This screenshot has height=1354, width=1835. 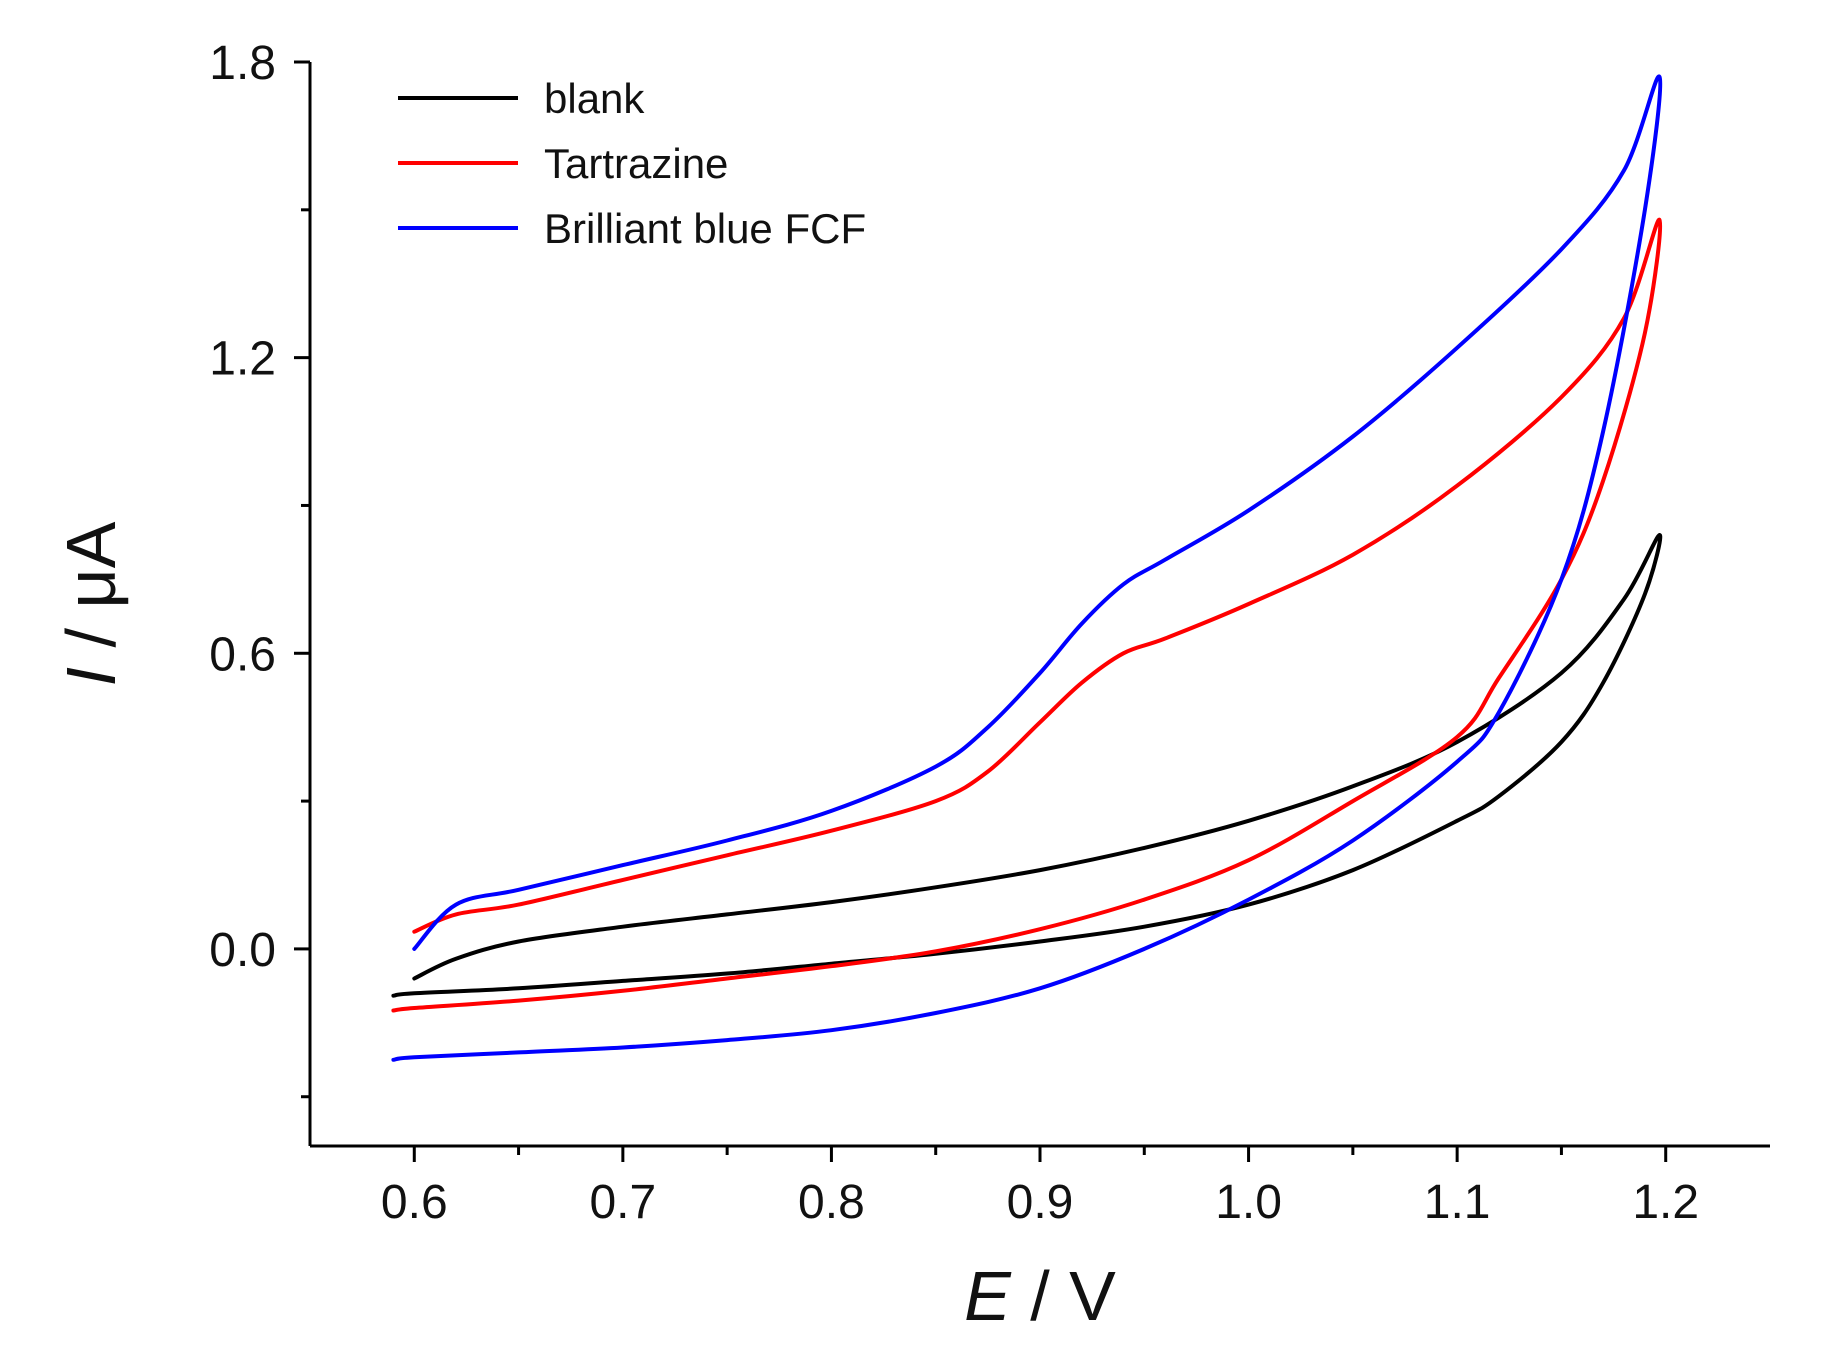 What do you see at coordinates (242, 654) in the screenshot?
I see `y-tick-label: 0.6` at bounding box center [242, 654].